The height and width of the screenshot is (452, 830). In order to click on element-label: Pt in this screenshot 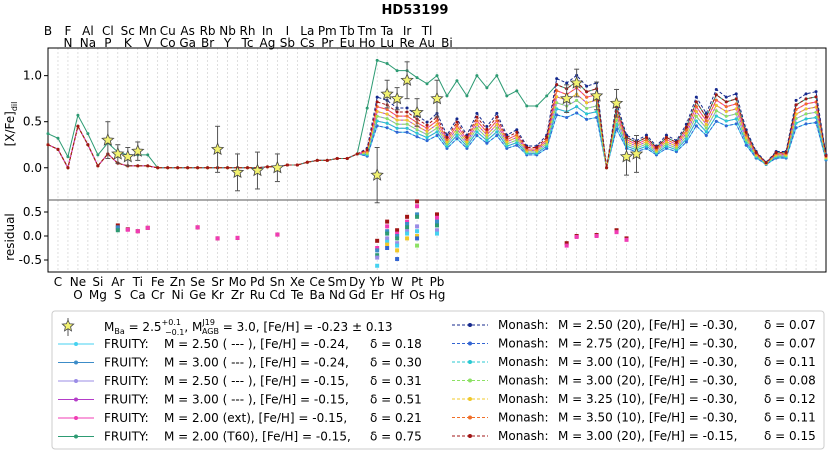, I will do `click(417, 282)`.